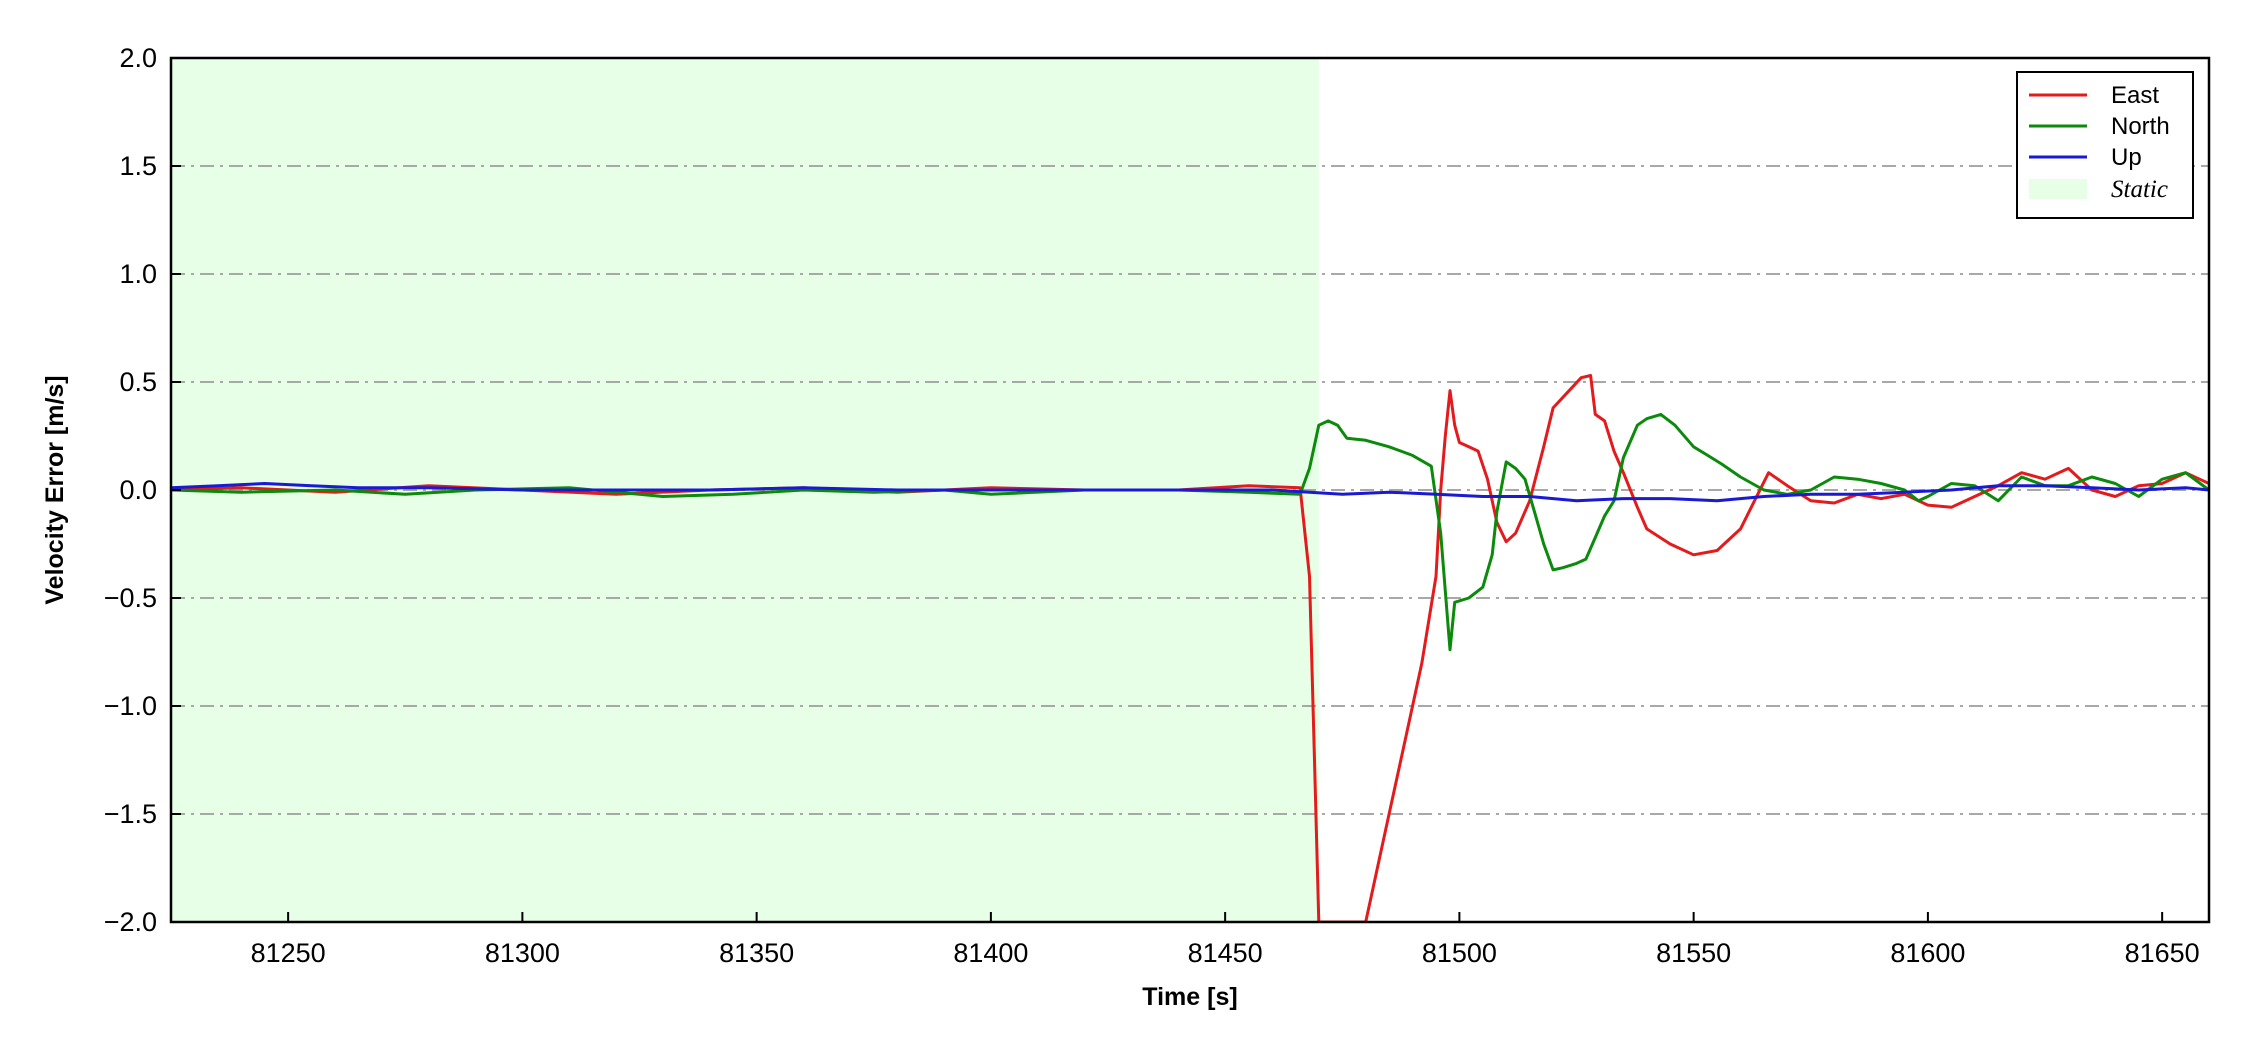 The width and height of the screenshot is (2250, 1050). Describe the element at coordinates (138, 58) in the screenshot. I see `y-tick-label: 2.0` at that location.